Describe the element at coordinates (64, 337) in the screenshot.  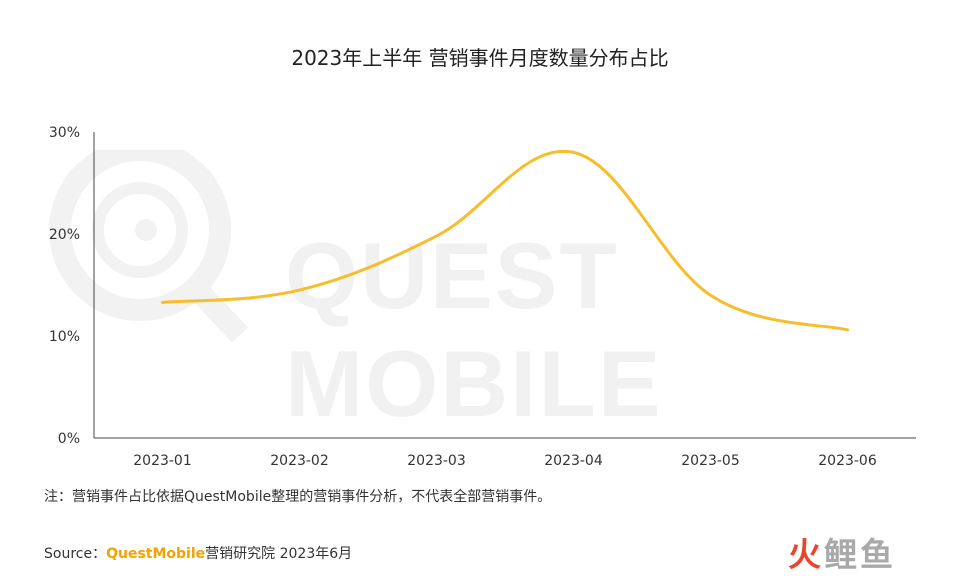
I see `y-tick-label: 10%` at that location.